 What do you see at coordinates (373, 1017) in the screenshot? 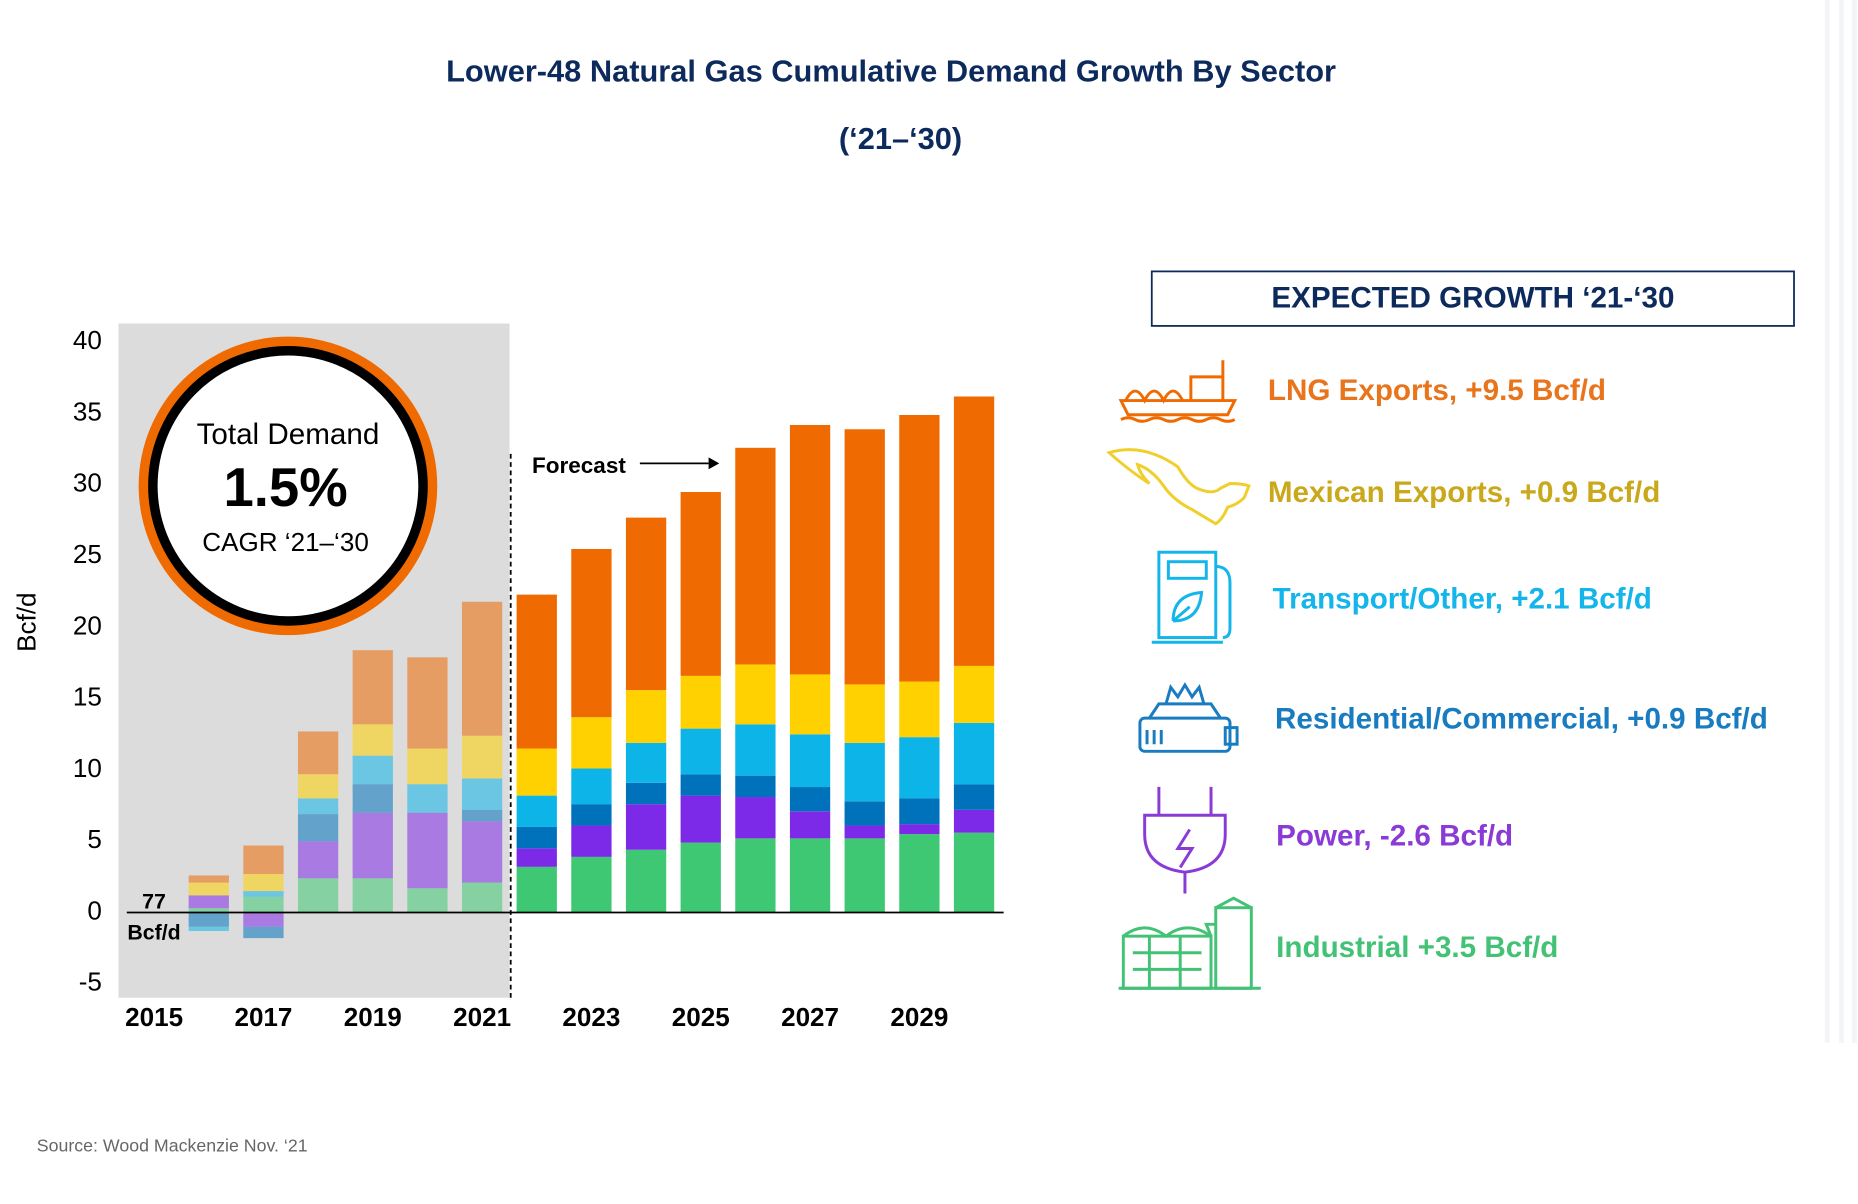
I see `x-tick-label: 2019` at bounding box center [373, 1017].